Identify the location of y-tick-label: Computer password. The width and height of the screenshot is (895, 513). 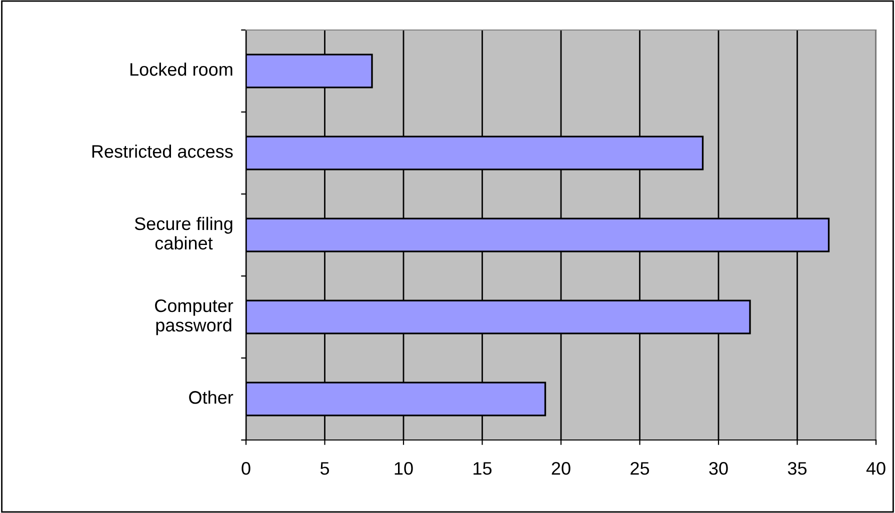
(194, 317).